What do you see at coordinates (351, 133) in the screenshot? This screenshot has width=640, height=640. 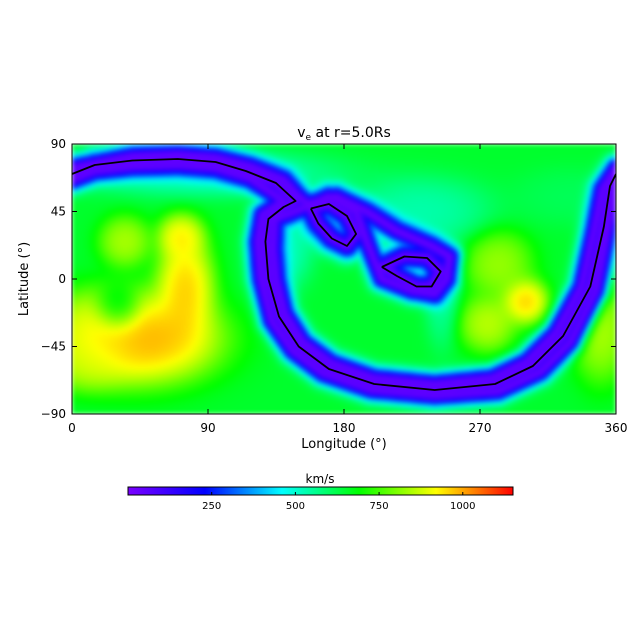 I see `chart-title-suffix: at r=5.0Rs` at bounding box center [351, 133].